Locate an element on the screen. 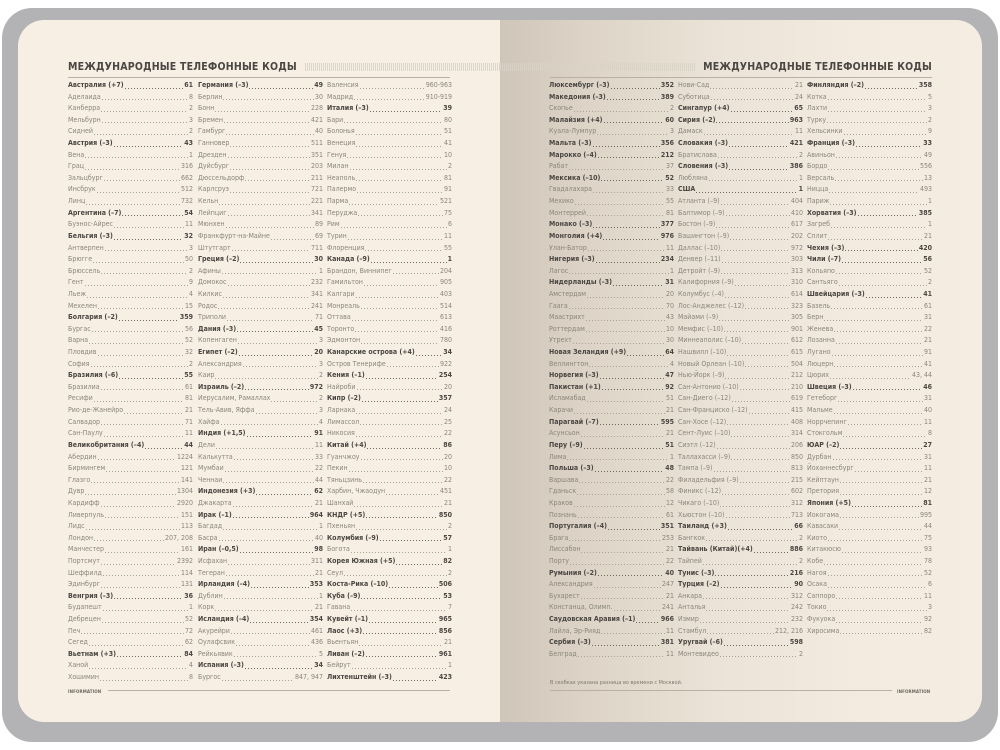 Image resolution: width=1000 pixels, height=750 pixels. city-row: Рабат 37 is located at coordinates (611, 167).